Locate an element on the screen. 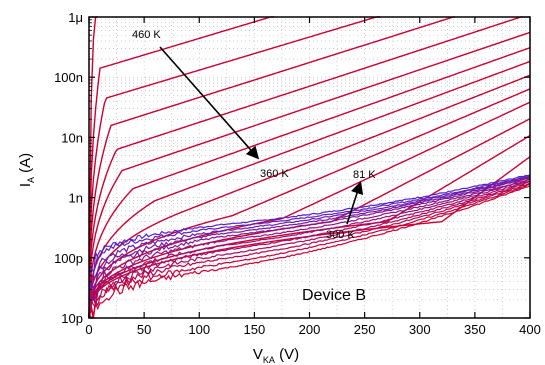 Image resolution: width=545 pixels, height=365 pixels. x-tick-label: 200 is located at coordinates (310, 329).